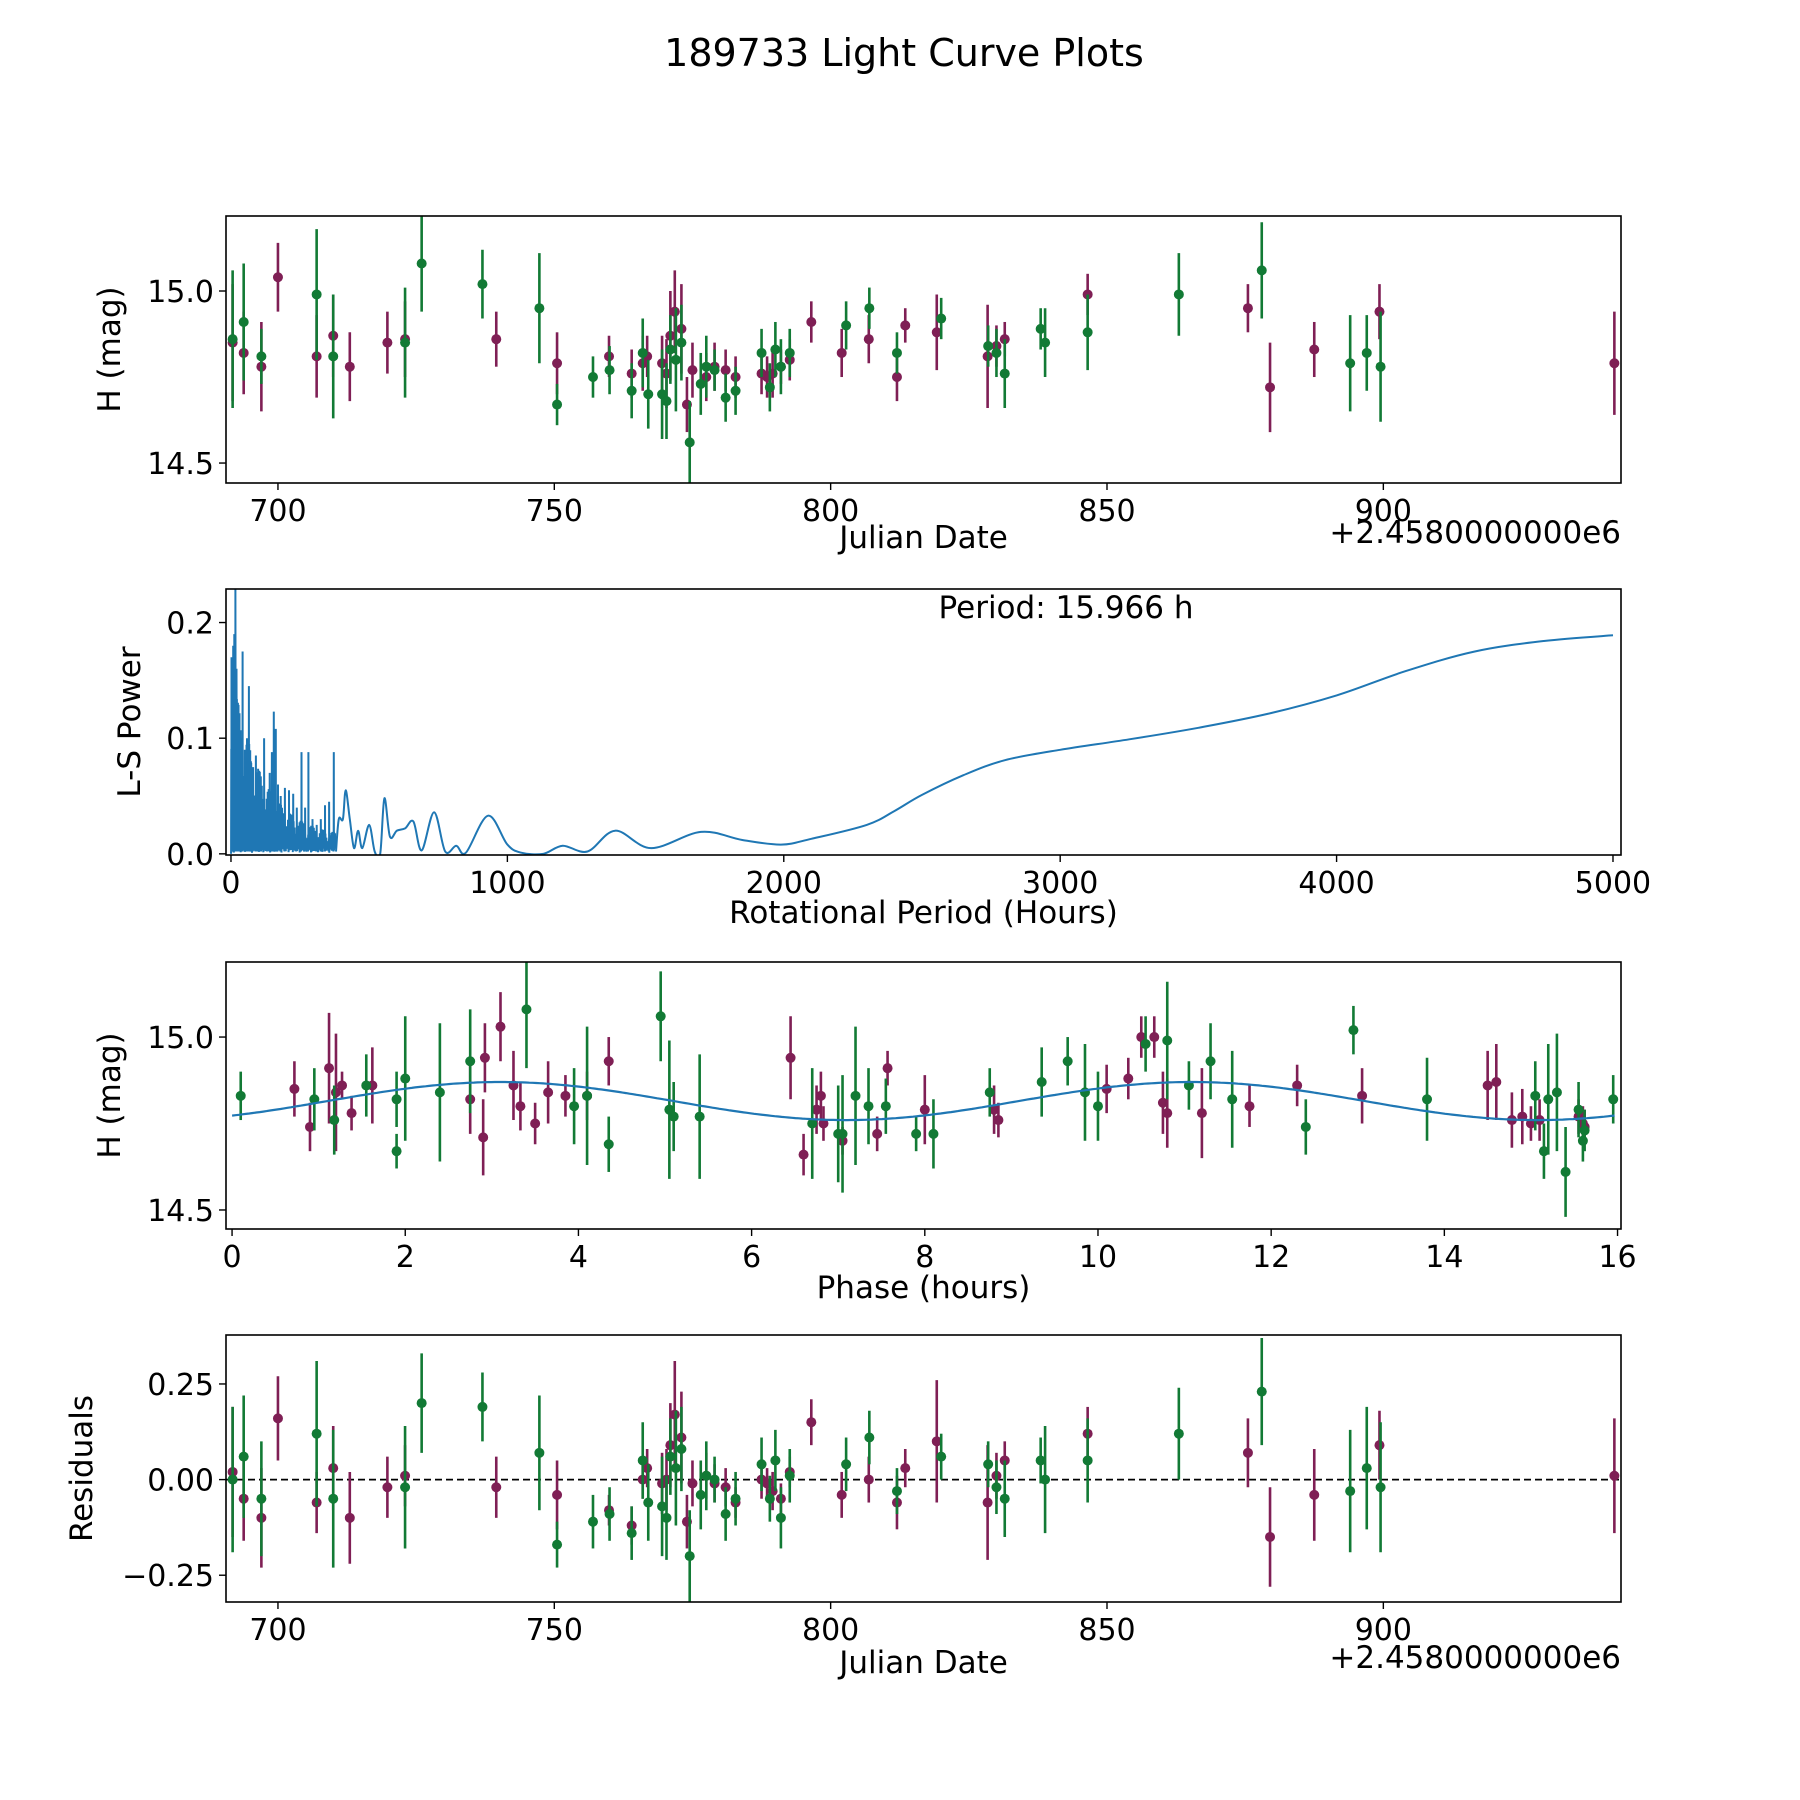  Describe the element at coordinates (277, 1630) in the screenshot. I see `x-tick-label: 700` at that location.